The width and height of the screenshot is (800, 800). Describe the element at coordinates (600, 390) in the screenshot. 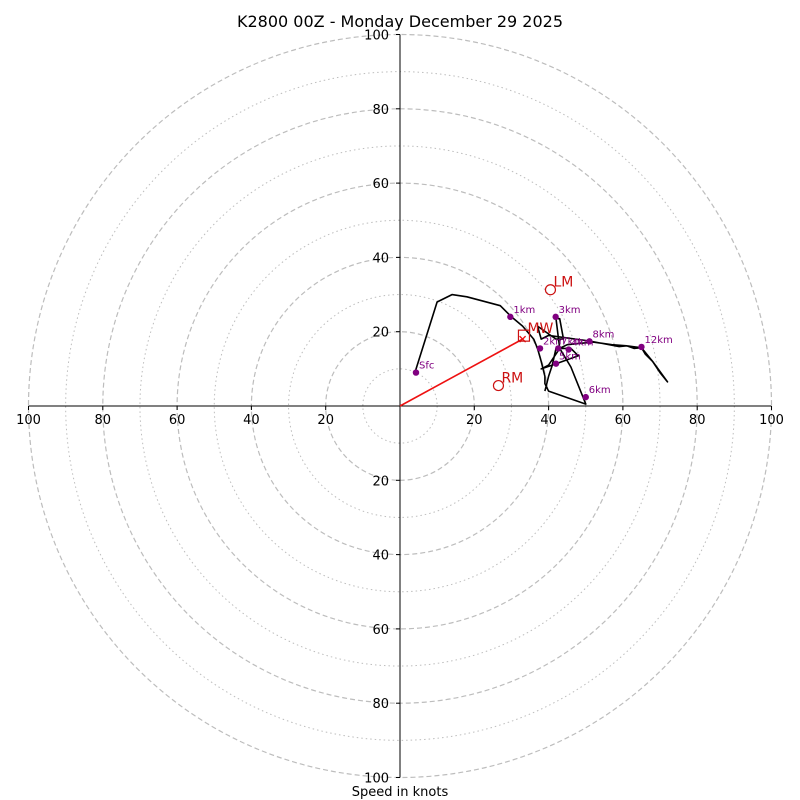

I see `height-marker-label: 6km` at that location.